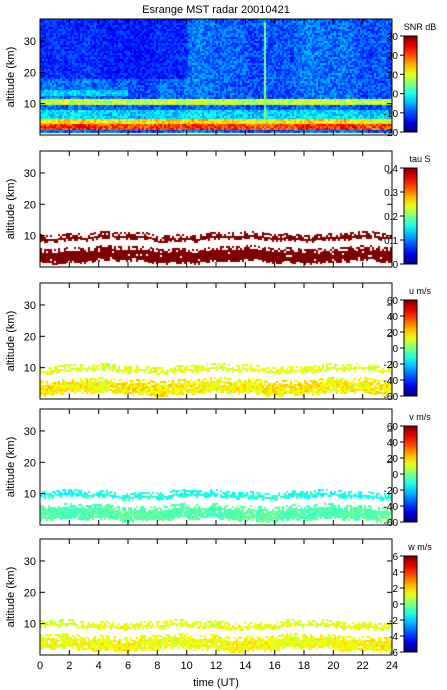 The height and width of the screenshot is (690, 447). What do you see at coordinates (157, 666) in the screenshot?
I see `x-tick-label: 8` at bounding box center [157, 666].